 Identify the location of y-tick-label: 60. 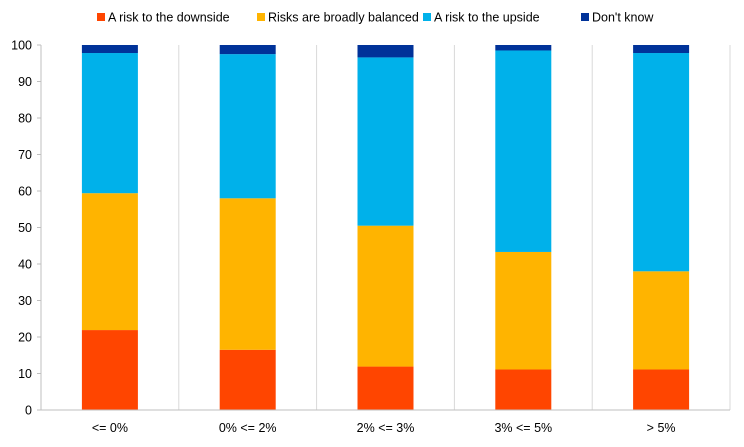
(25, 192).